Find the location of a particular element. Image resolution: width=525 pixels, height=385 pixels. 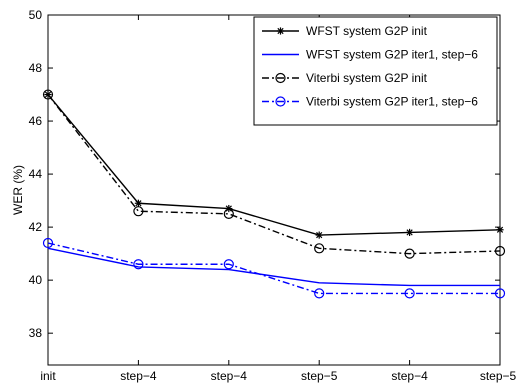

y-tick-label: 50 is located at coordinates (36, 15).